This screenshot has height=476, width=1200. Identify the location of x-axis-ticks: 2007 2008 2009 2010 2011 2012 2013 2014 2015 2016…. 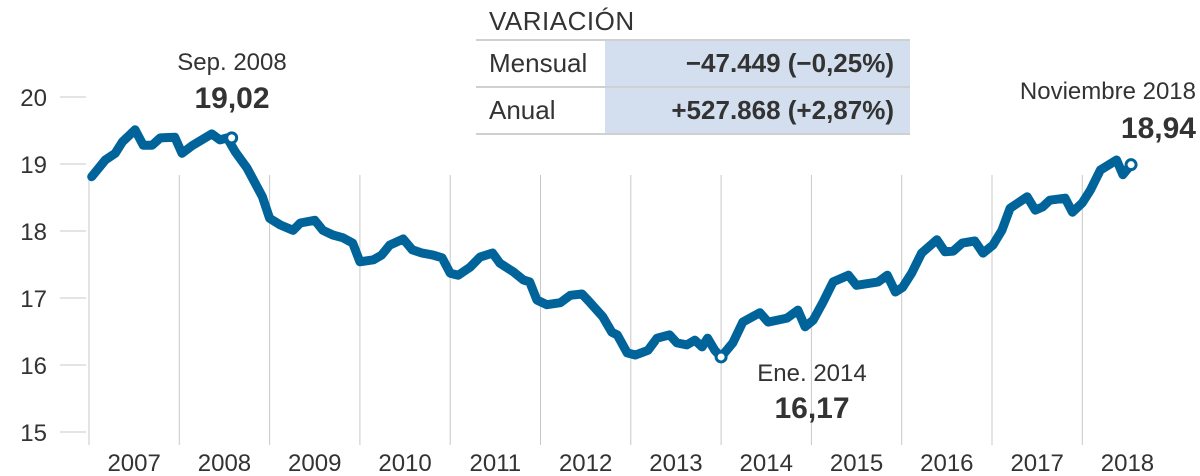
(630, 463).